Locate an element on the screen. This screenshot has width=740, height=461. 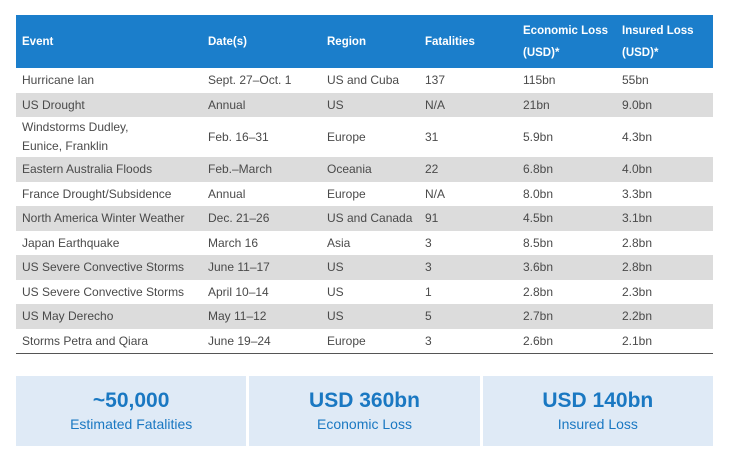
cell-region: Oceania is located at coordinates (370, 169).